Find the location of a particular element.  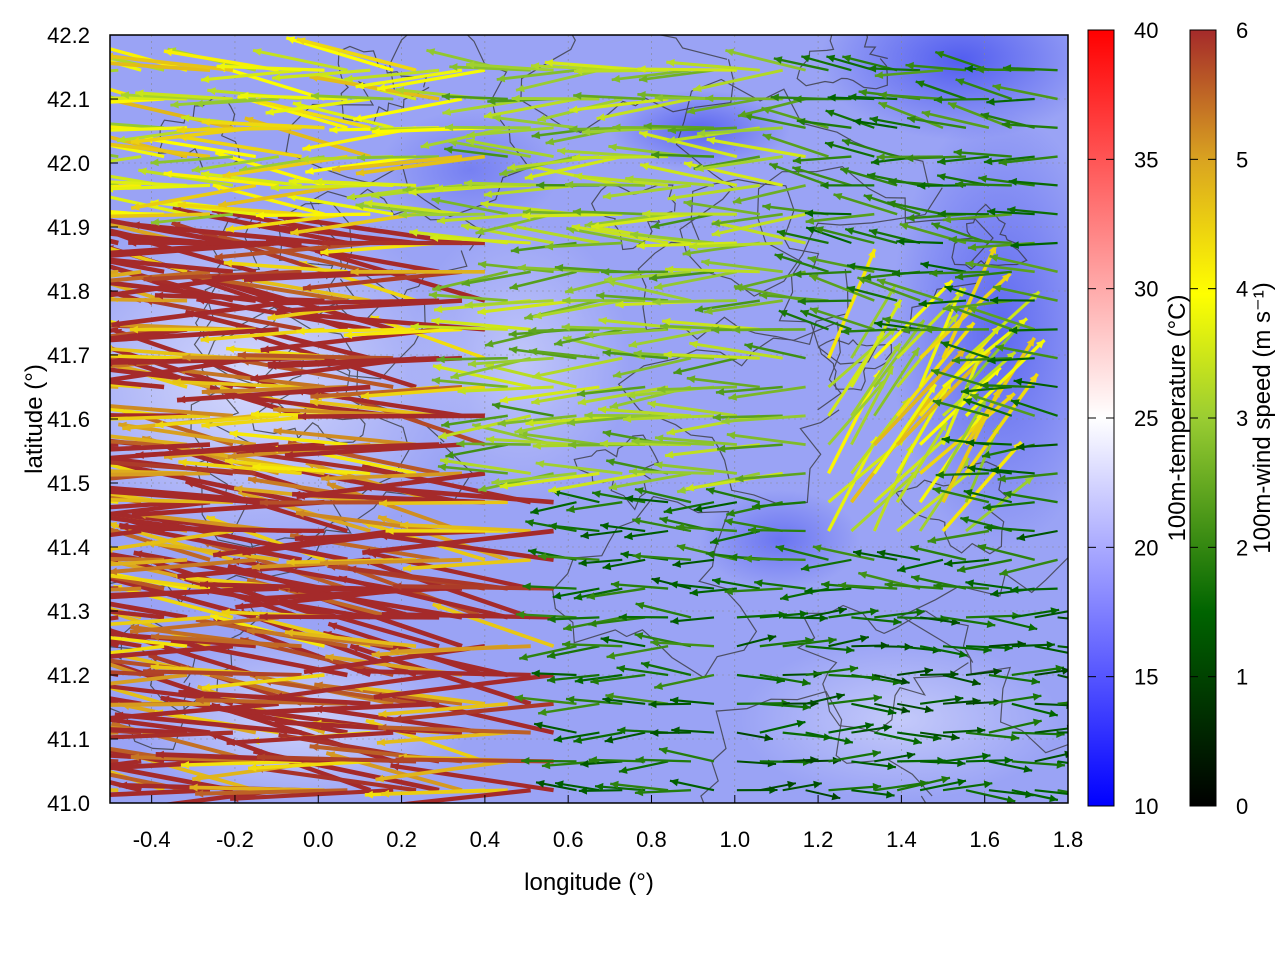

colorbar-tick-label: 20 is located at coordinates (1146, 547).